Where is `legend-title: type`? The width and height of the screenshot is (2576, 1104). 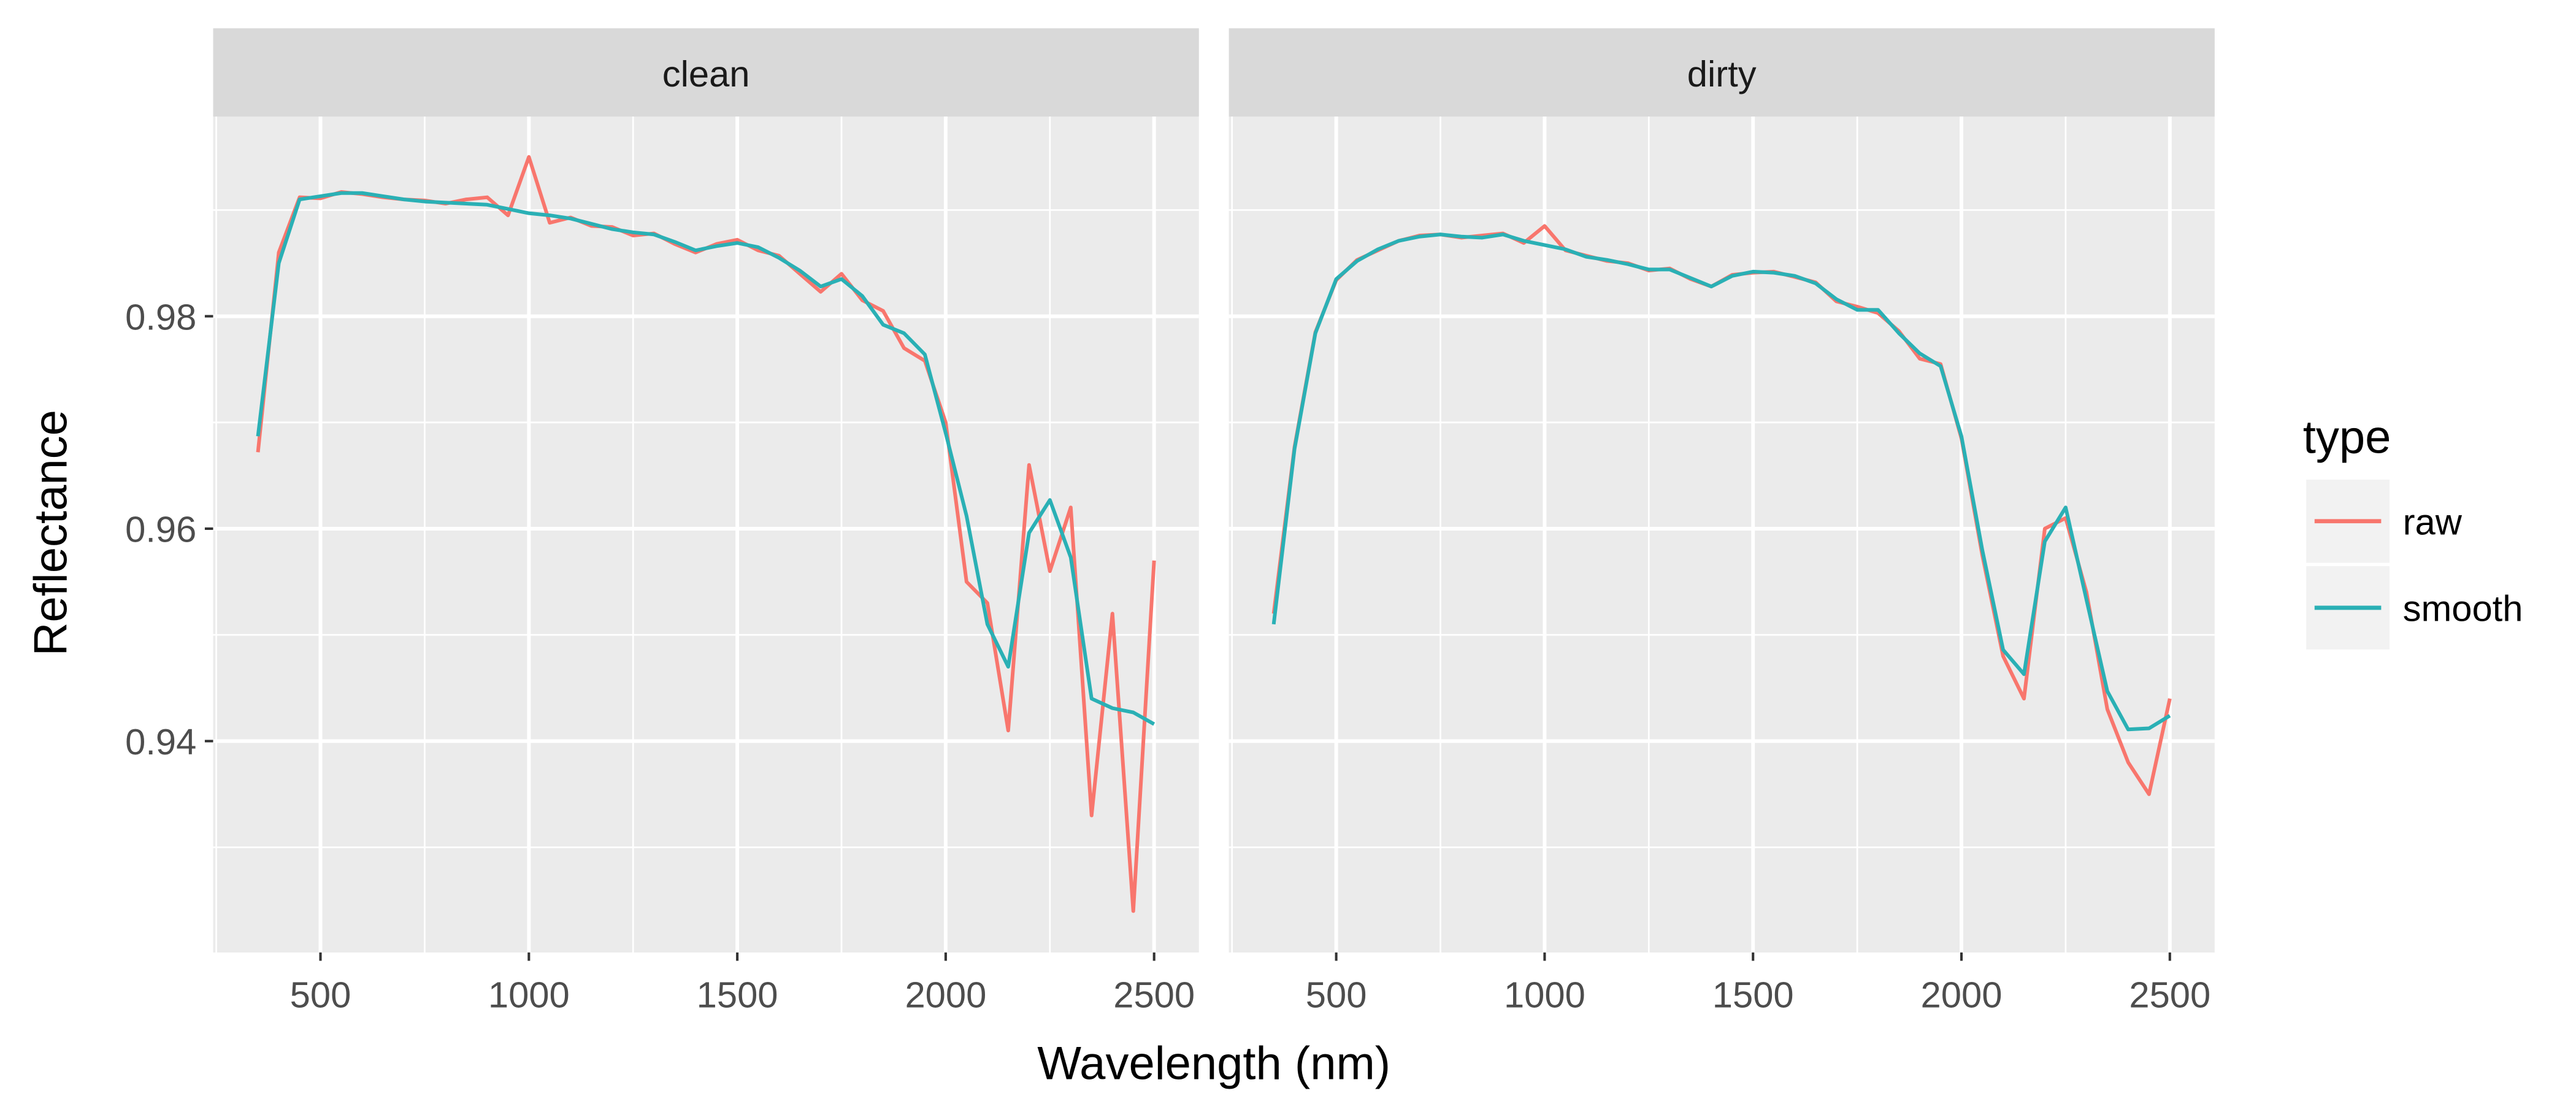
legend-title: type is located at coordinates (2347, 437).